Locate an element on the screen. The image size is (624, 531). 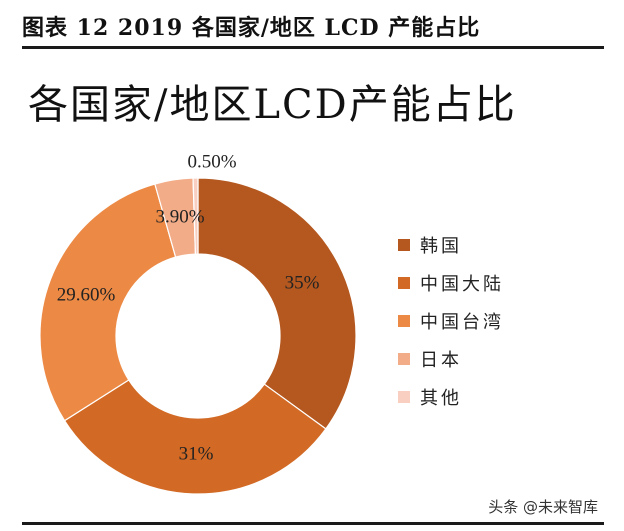
chart-title: 各国家/地区LCD产能占比 is located at coordinates (272, 105).